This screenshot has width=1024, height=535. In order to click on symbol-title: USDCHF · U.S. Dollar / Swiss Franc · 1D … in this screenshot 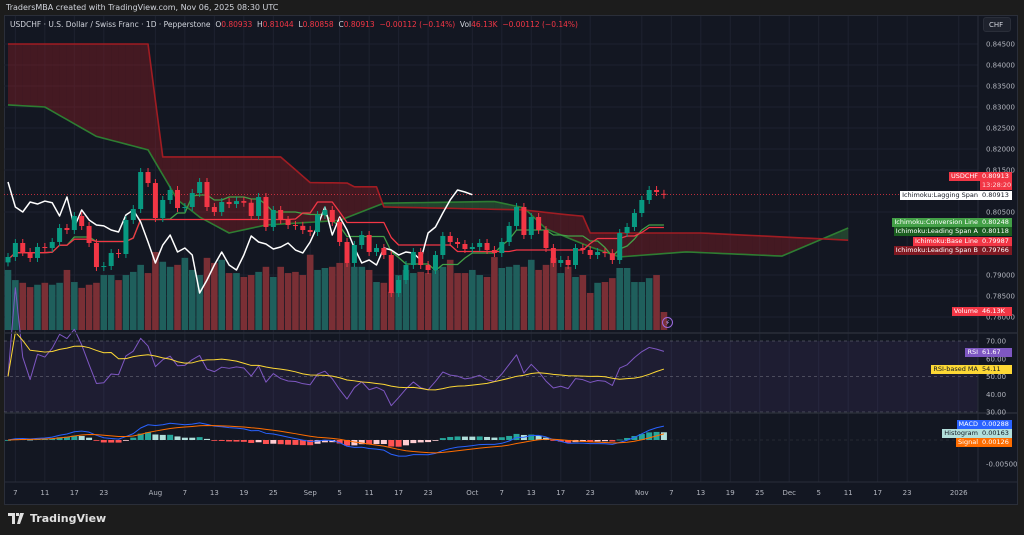, I will do `click(110, 24)`.